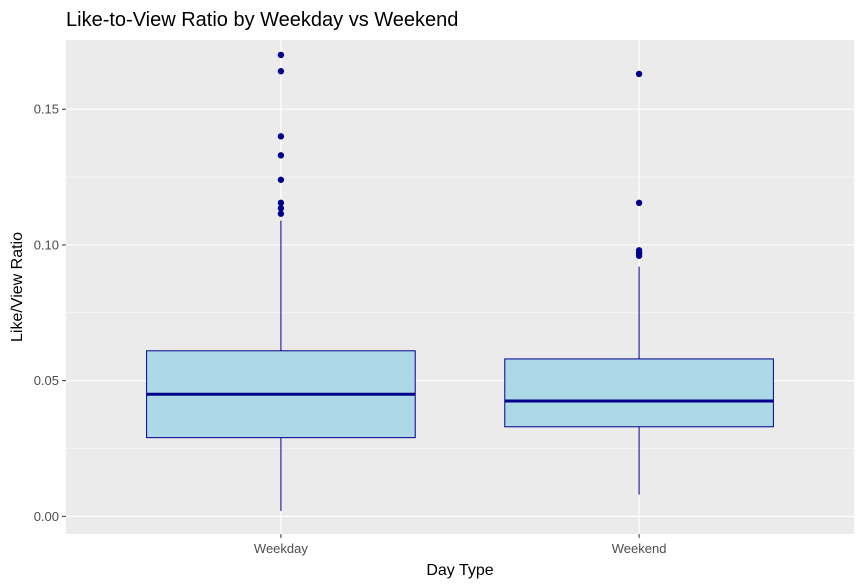  Describe the element at coordinates (46, 380) in the screenshot. I see `y-tick-label: 0.05` at that location.